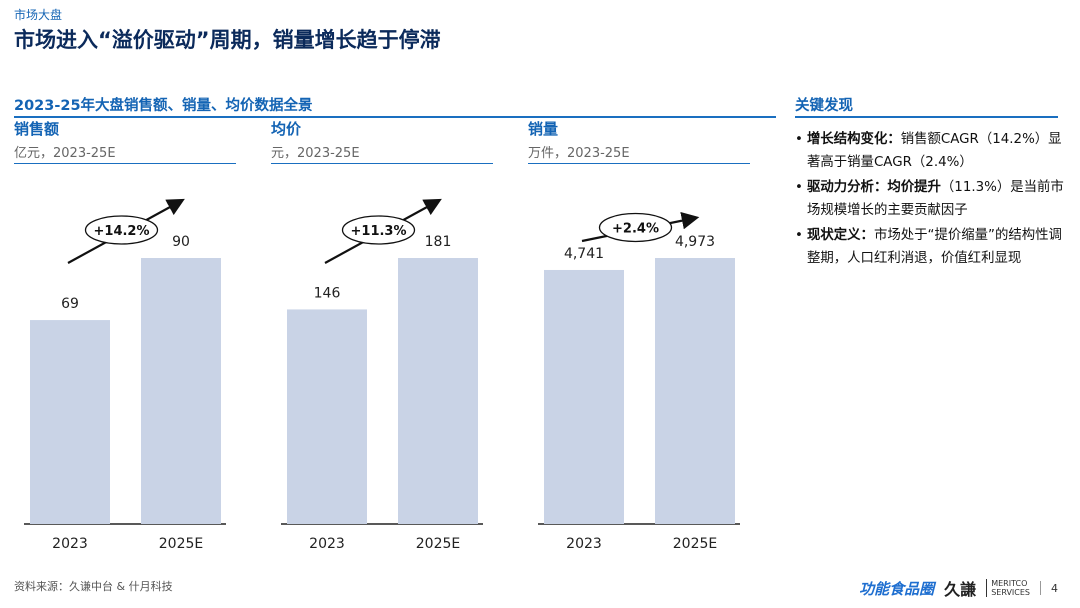  I want to click on chart-volume: 销量 万件，2023-25E 4,741 2023 4,973 2025E +2.4%, so click(639, 338).